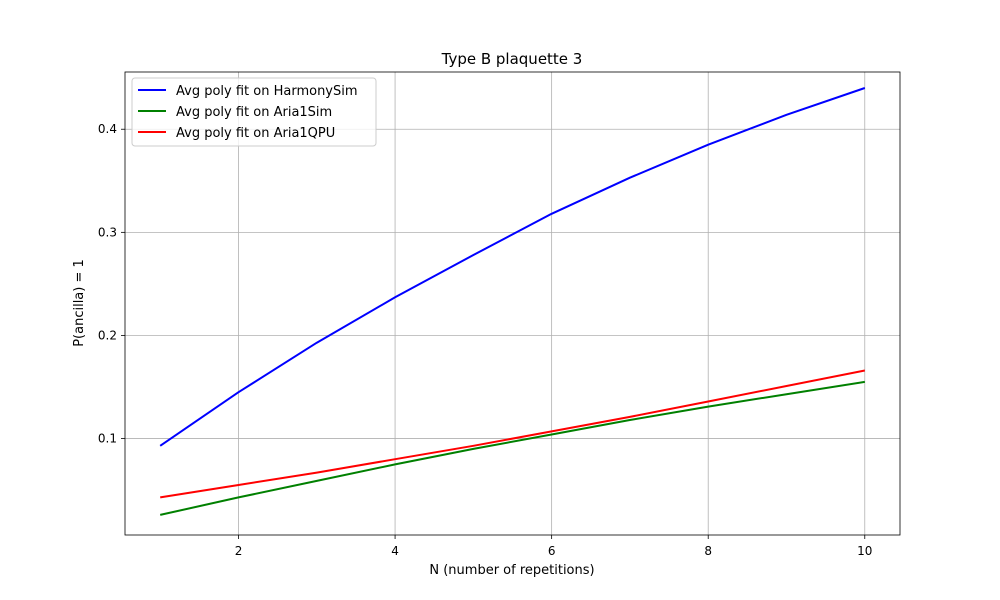 The image size is (1000, 600). Describe the element at coordinates (239, 551) in the screenshot. I see `x-tick-label: 2` at that location.